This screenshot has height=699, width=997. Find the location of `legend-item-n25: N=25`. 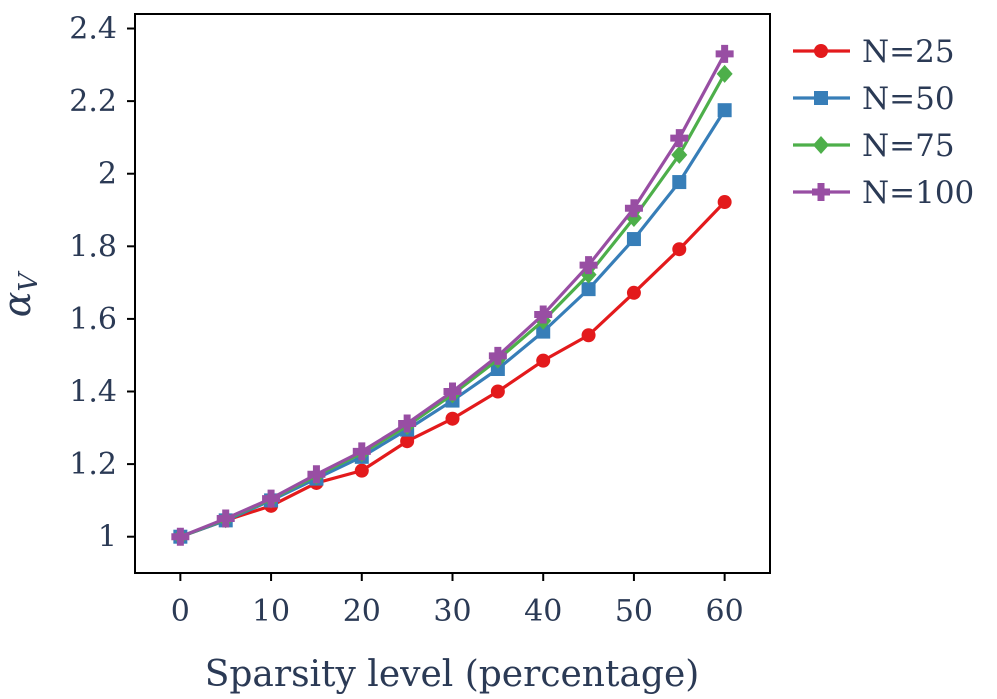

legend-item-n25: N=25 is located at coordinates (874, 52).